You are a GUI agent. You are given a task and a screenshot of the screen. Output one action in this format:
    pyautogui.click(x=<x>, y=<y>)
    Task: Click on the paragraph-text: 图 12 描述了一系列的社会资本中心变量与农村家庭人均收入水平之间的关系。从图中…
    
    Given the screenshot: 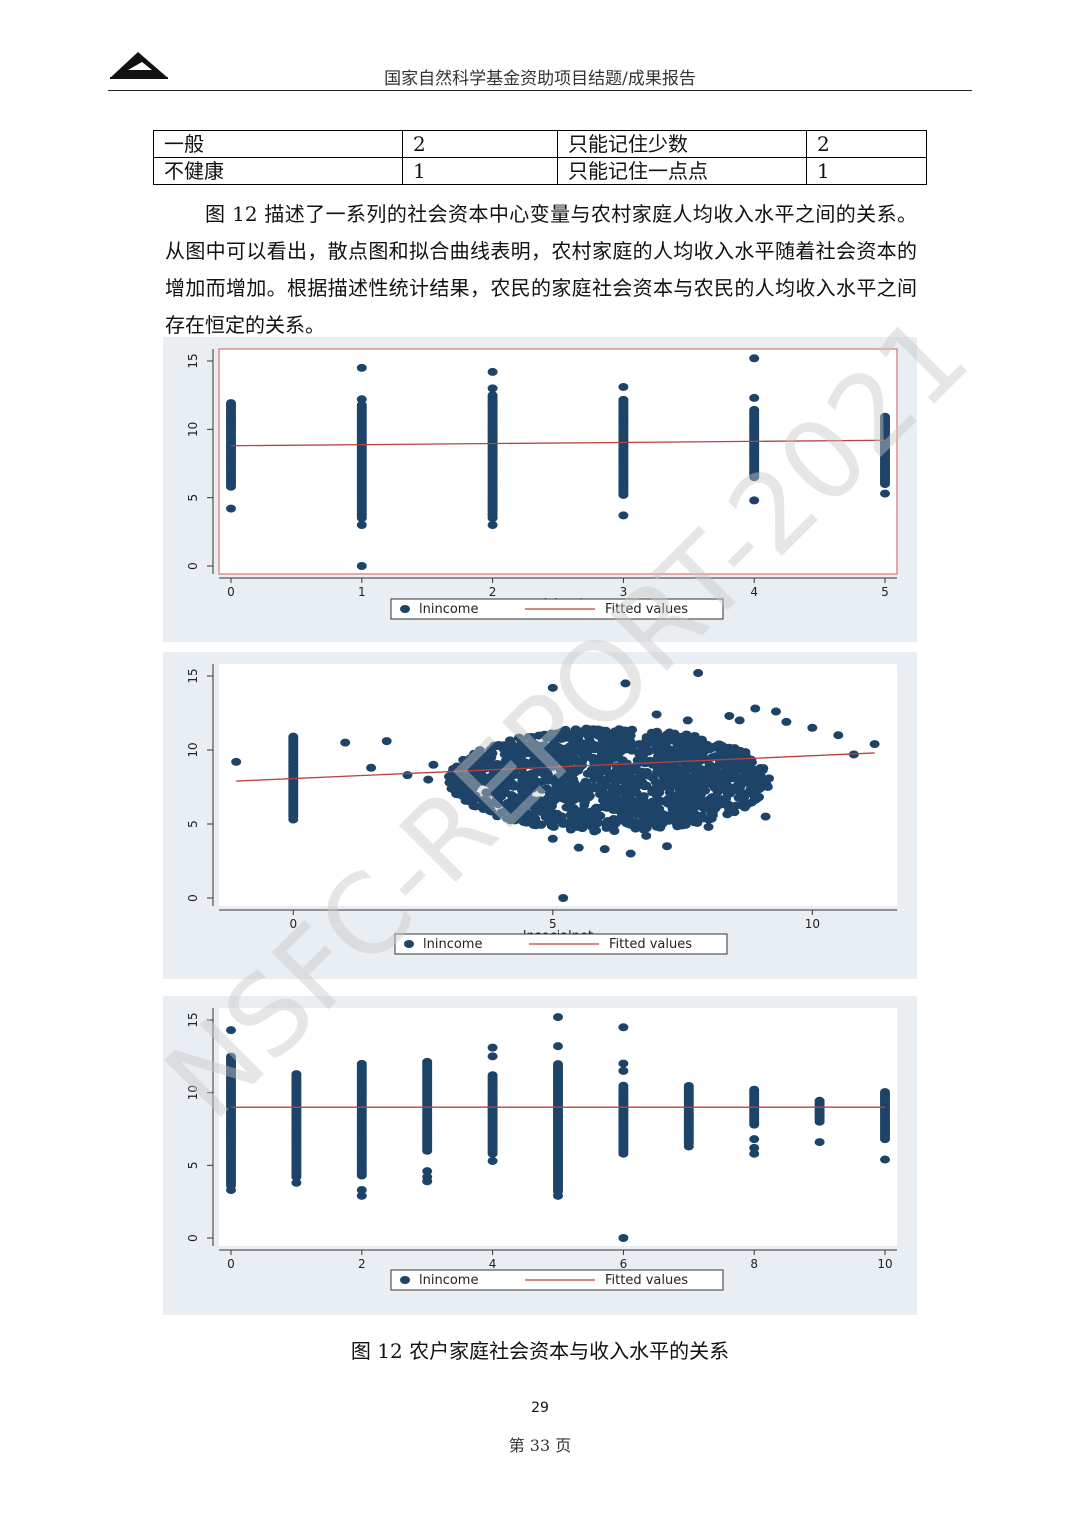 What is the action you would take?
    pyautogui.click(x=541, y=269)
    